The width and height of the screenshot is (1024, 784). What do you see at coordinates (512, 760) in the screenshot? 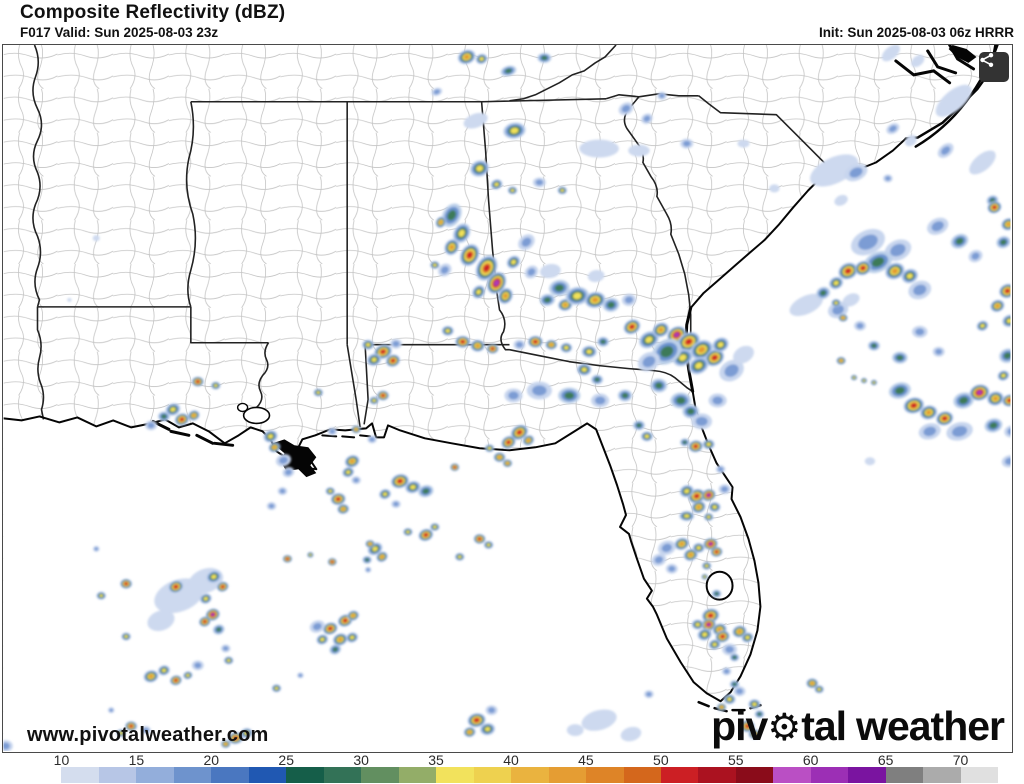
I see `colorbar-tick-labels: 10 15 20 25 30 35 40 45 50 55 60 65 70` at bounding box center [512, 760].